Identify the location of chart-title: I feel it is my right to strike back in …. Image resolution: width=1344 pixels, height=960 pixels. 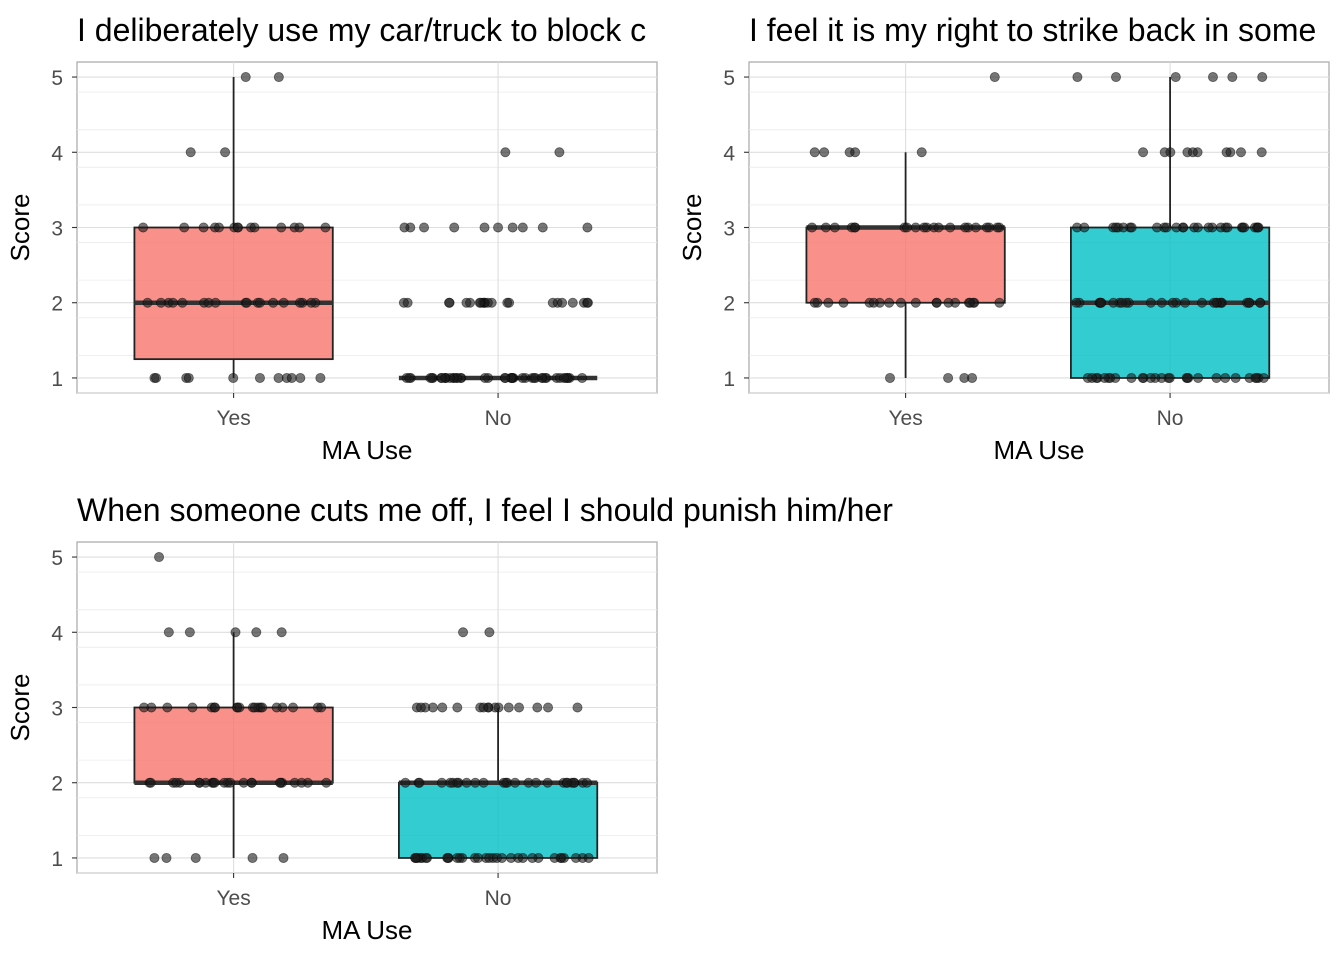
(1032, 30).